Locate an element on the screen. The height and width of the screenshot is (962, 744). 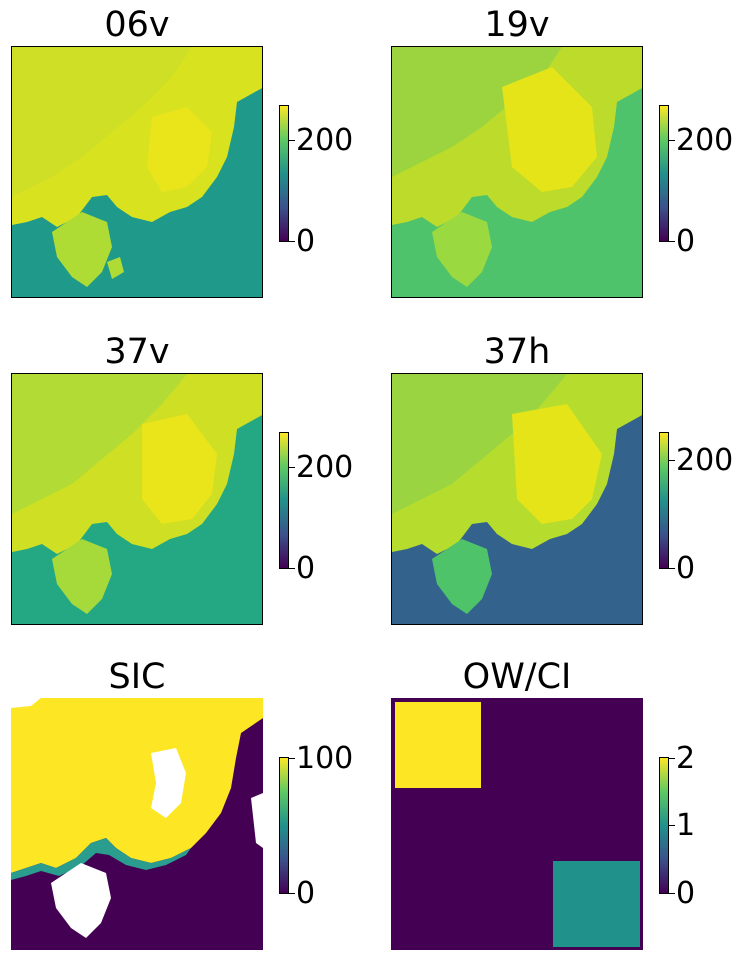
heatmap-06v is located at coordinates (137, 172).